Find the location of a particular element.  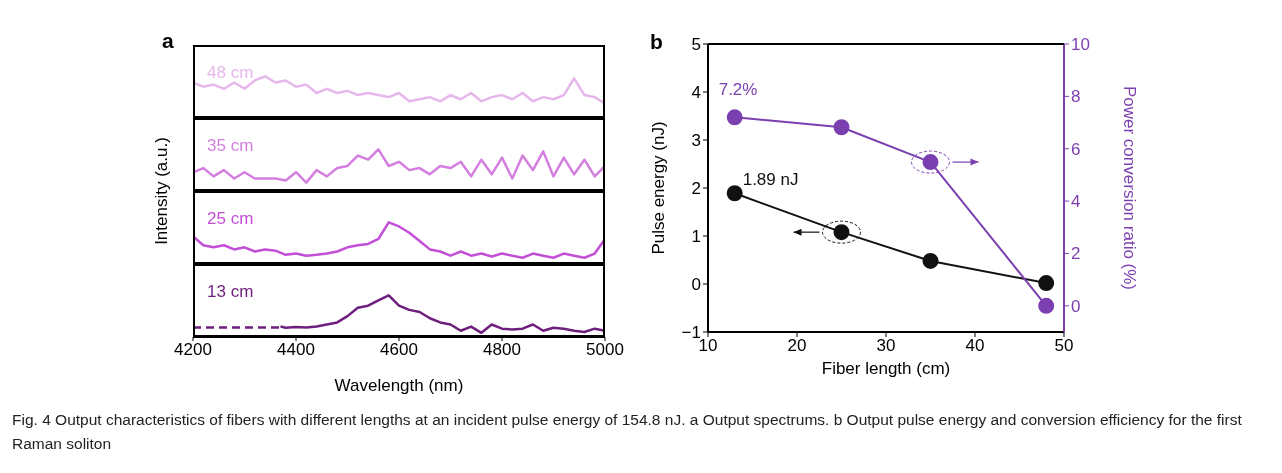

y2-axis-title: Power conversion ratio (%) is located at coordinates (1129, 188).